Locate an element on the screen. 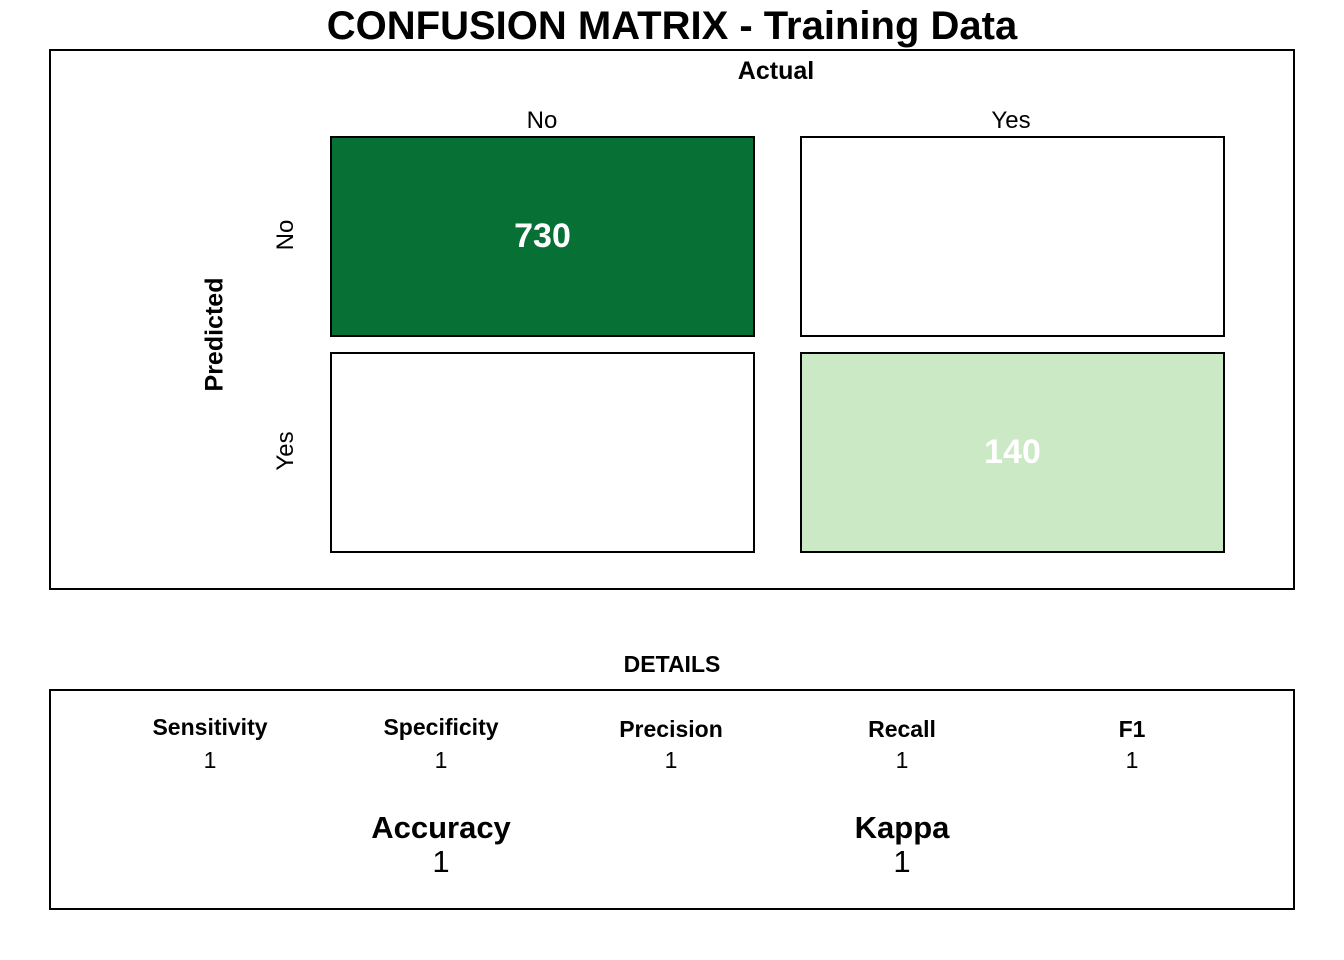 The width and height of the screenshot is (1344, 960). chart-title: CONFUSION MATRIX - Training Data is located at coordinates (672, 26).